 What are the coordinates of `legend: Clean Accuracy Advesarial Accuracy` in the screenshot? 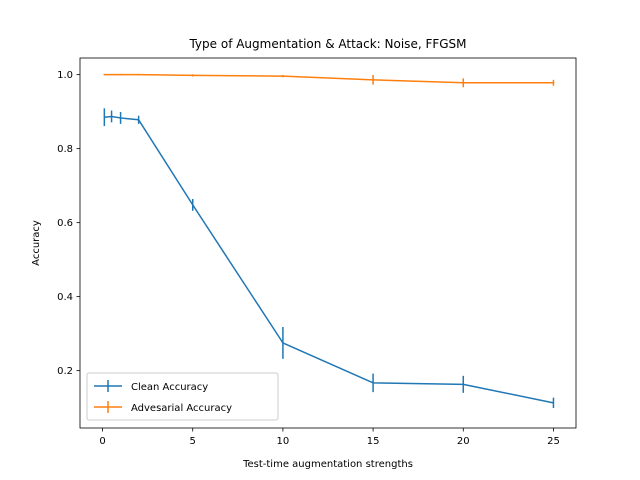 It's located at (182, 396).